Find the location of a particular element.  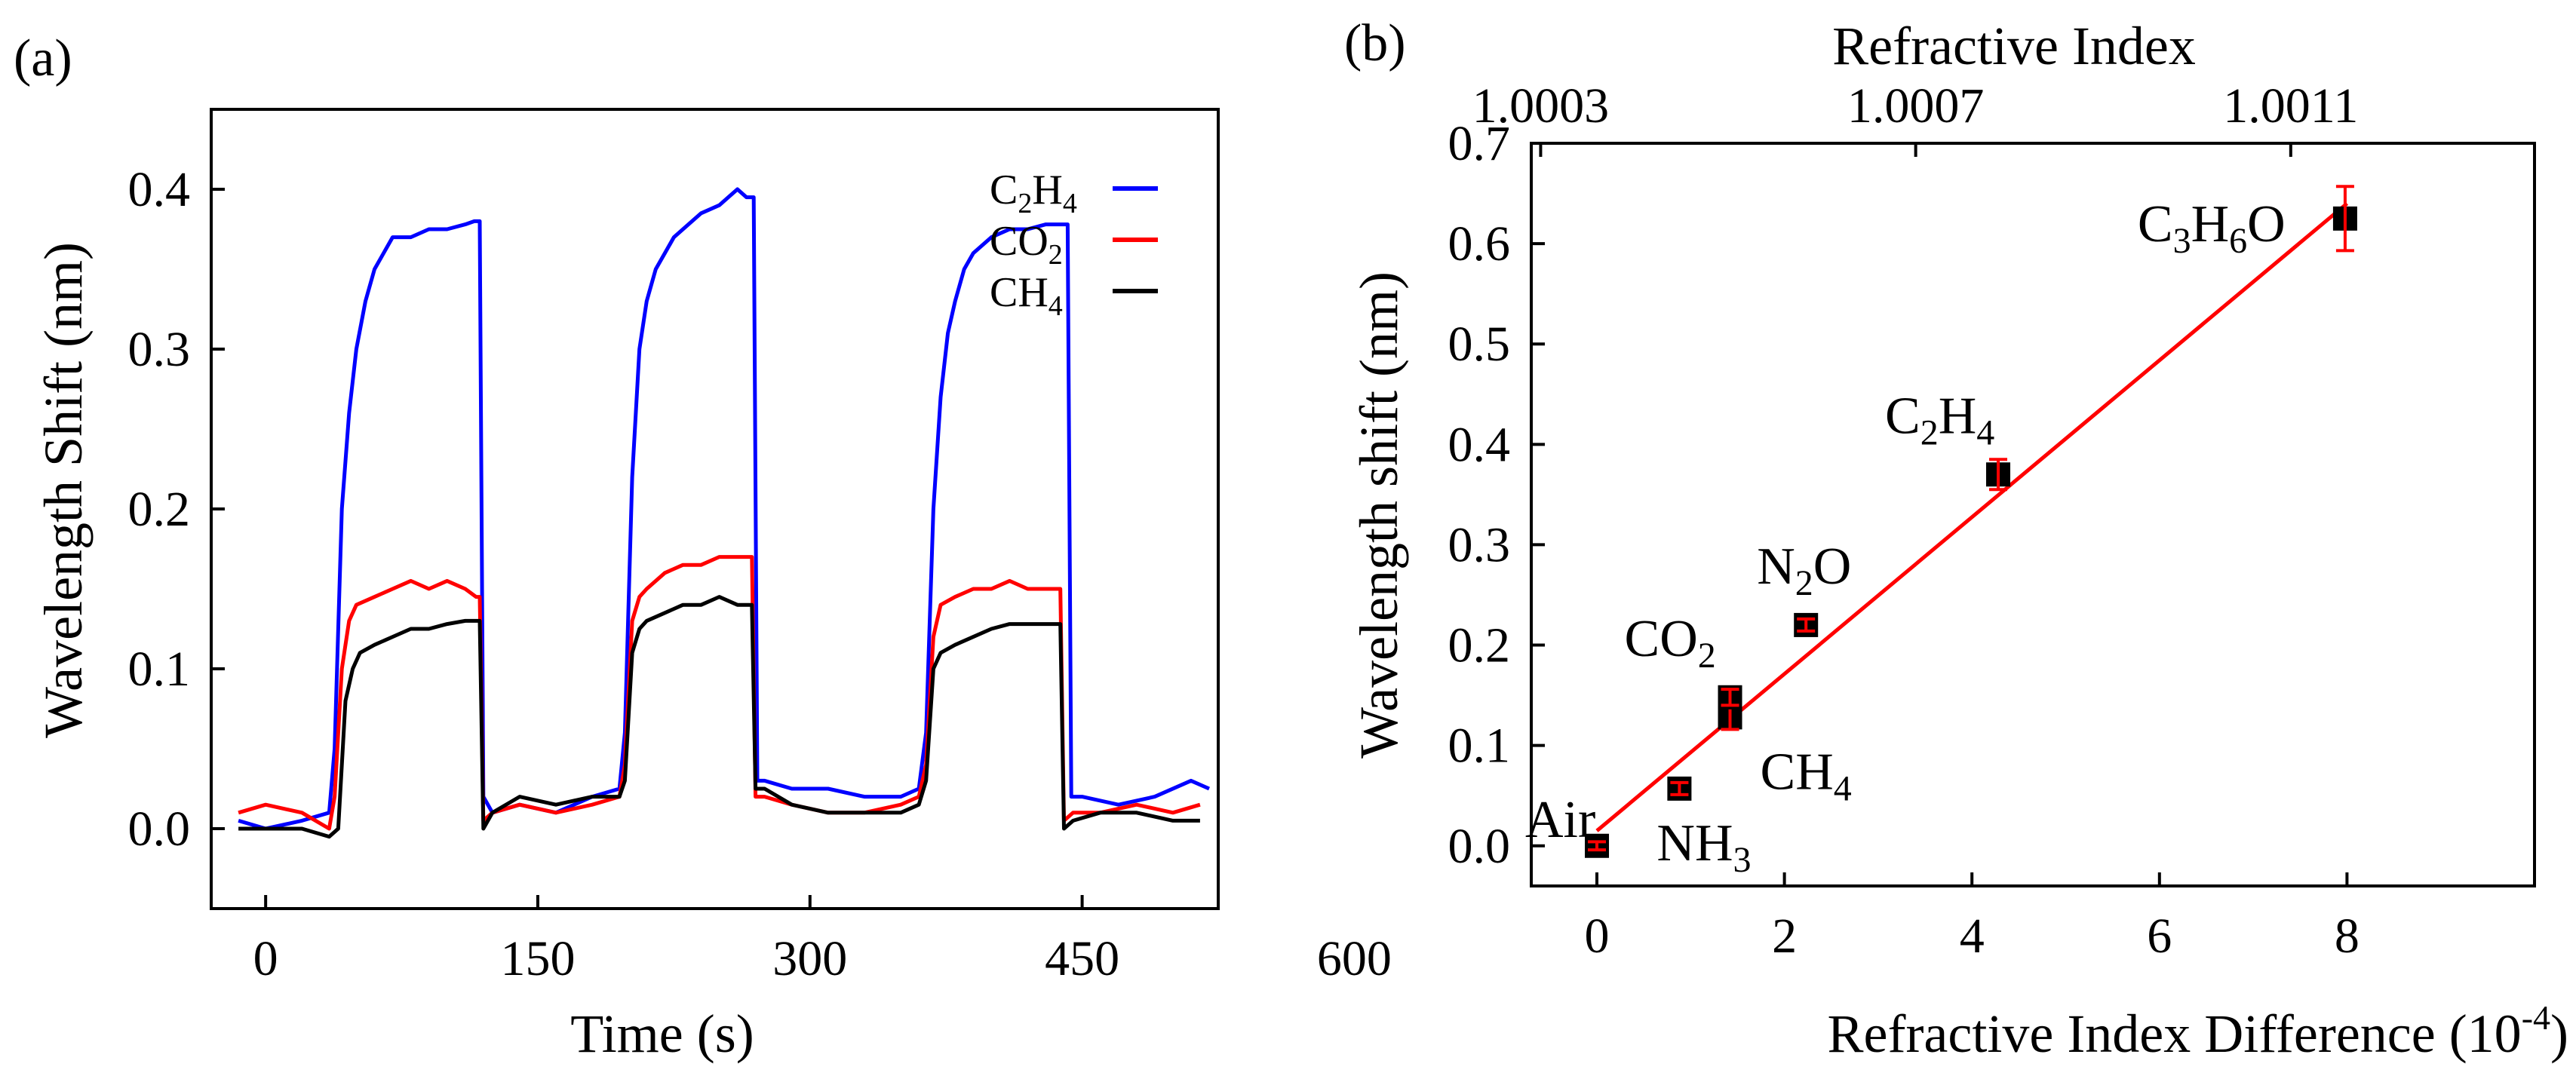

panel-b-label-c2h4-part: H is located at coordinates (1958, 416).